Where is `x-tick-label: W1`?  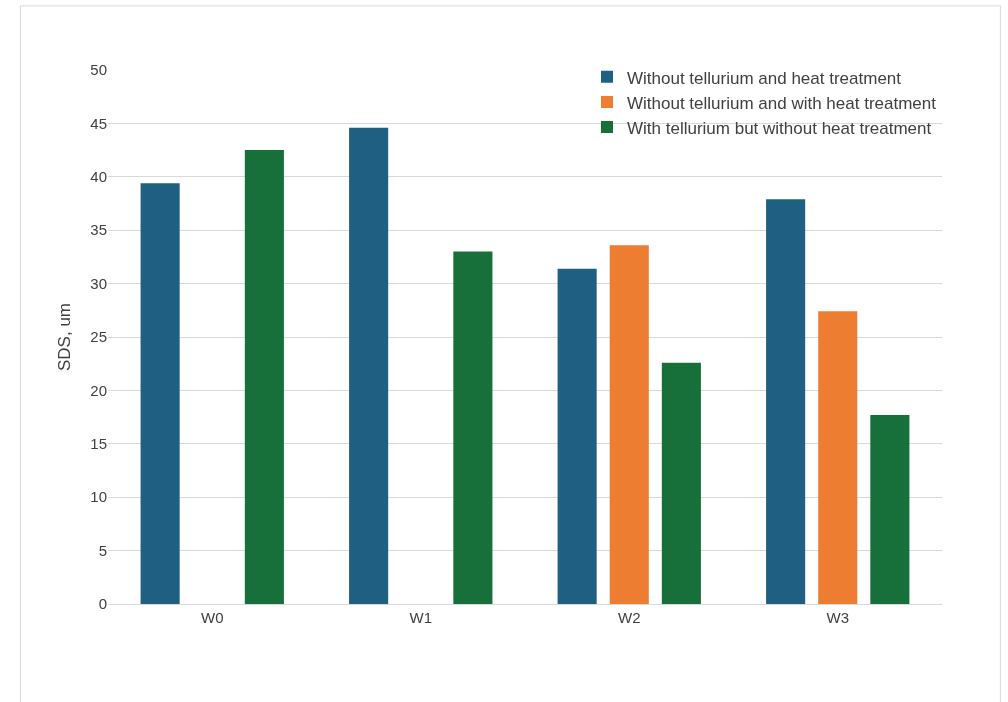
x-tick-label: W1 is located at coordinates (420, 617).